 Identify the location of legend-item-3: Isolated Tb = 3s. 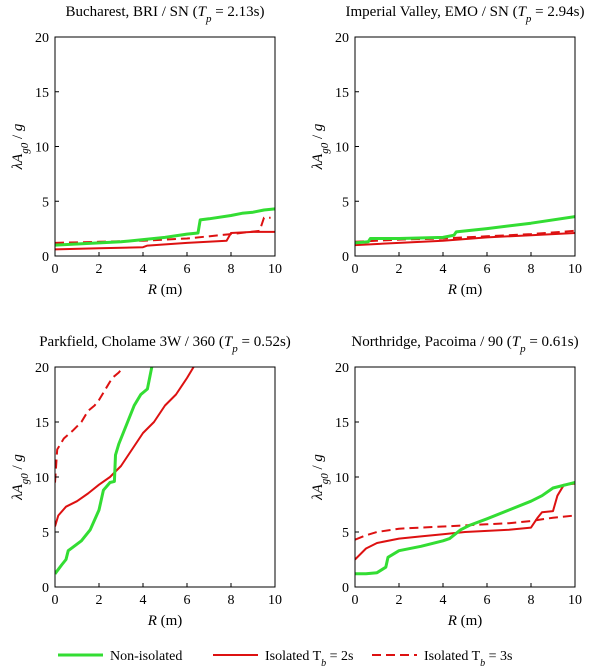
(442, 659).